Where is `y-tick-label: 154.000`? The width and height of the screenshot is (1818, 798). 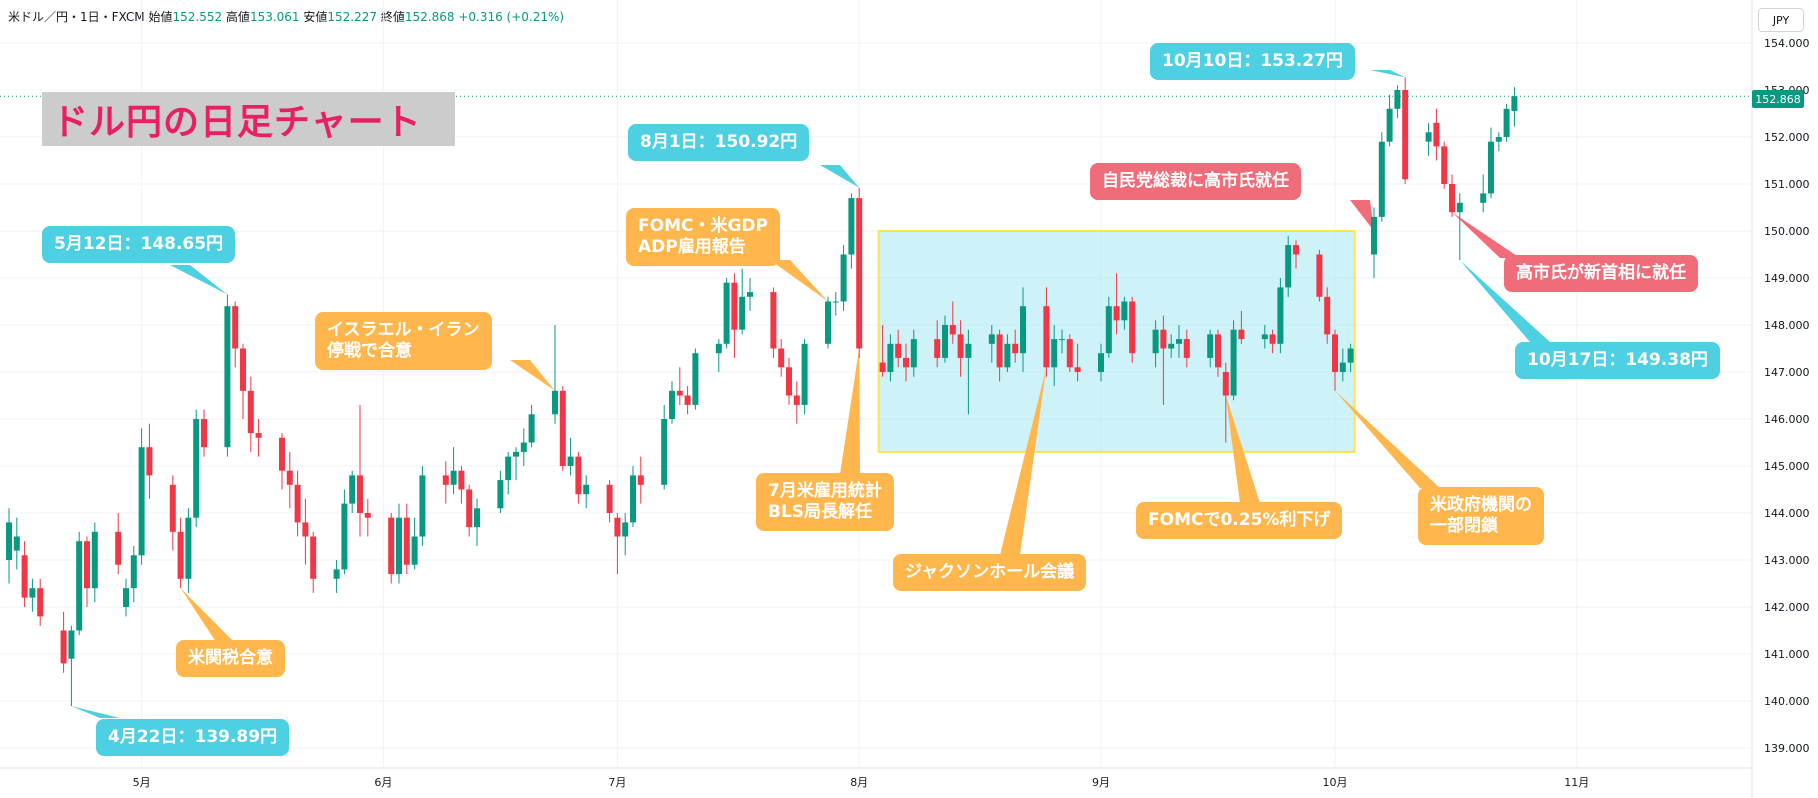 y-tick-label: 154.000 is located at coordinates (1787, 43).